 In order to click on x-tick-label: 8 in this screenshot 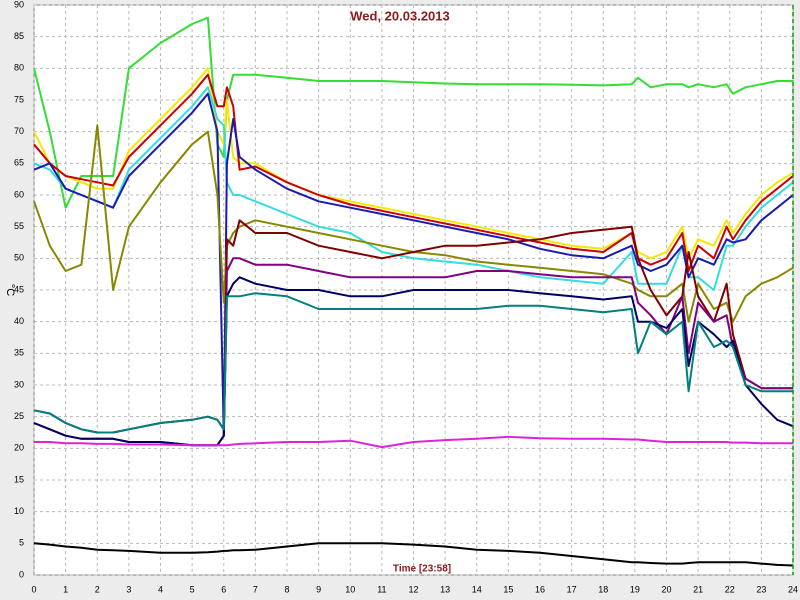, I will do `click(286, 589)`.